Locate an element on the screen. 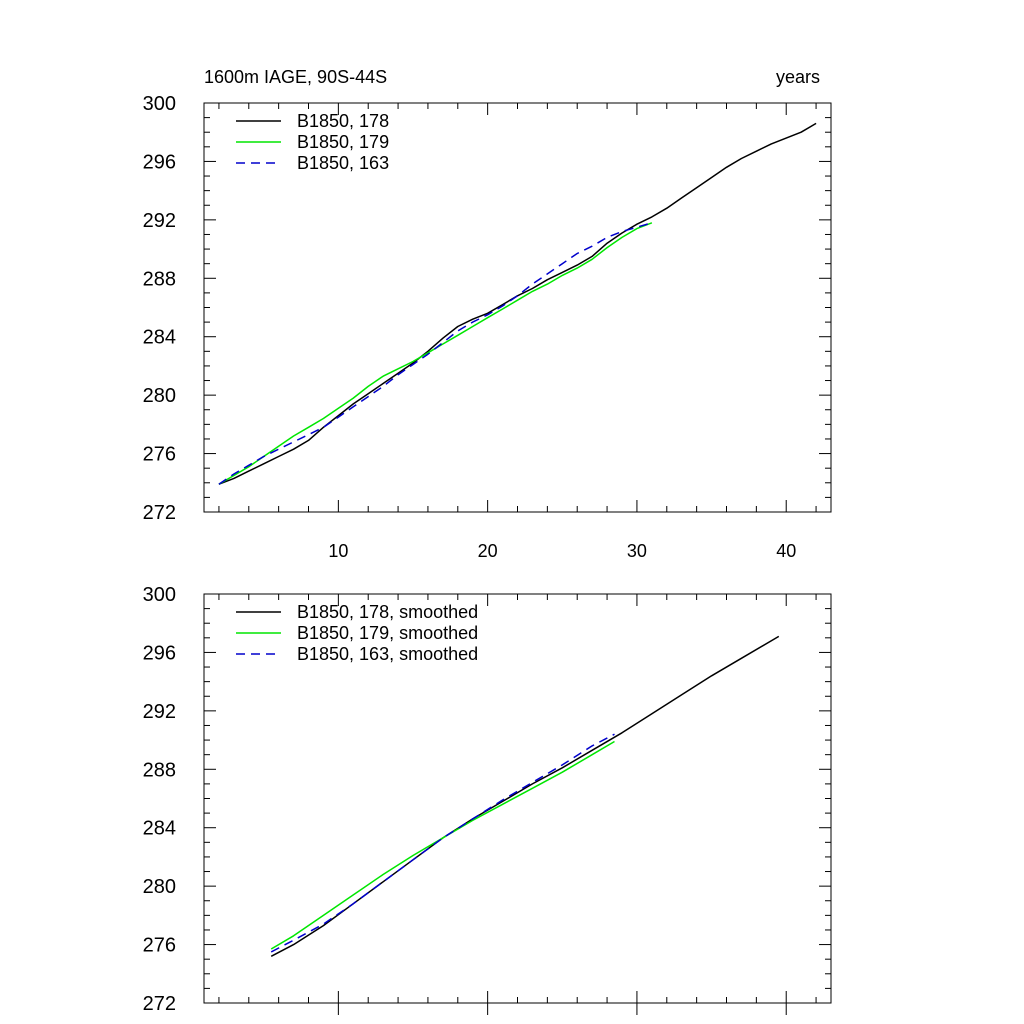  legend-label-3: B1850, 163 is located at coordinates (343, 163).